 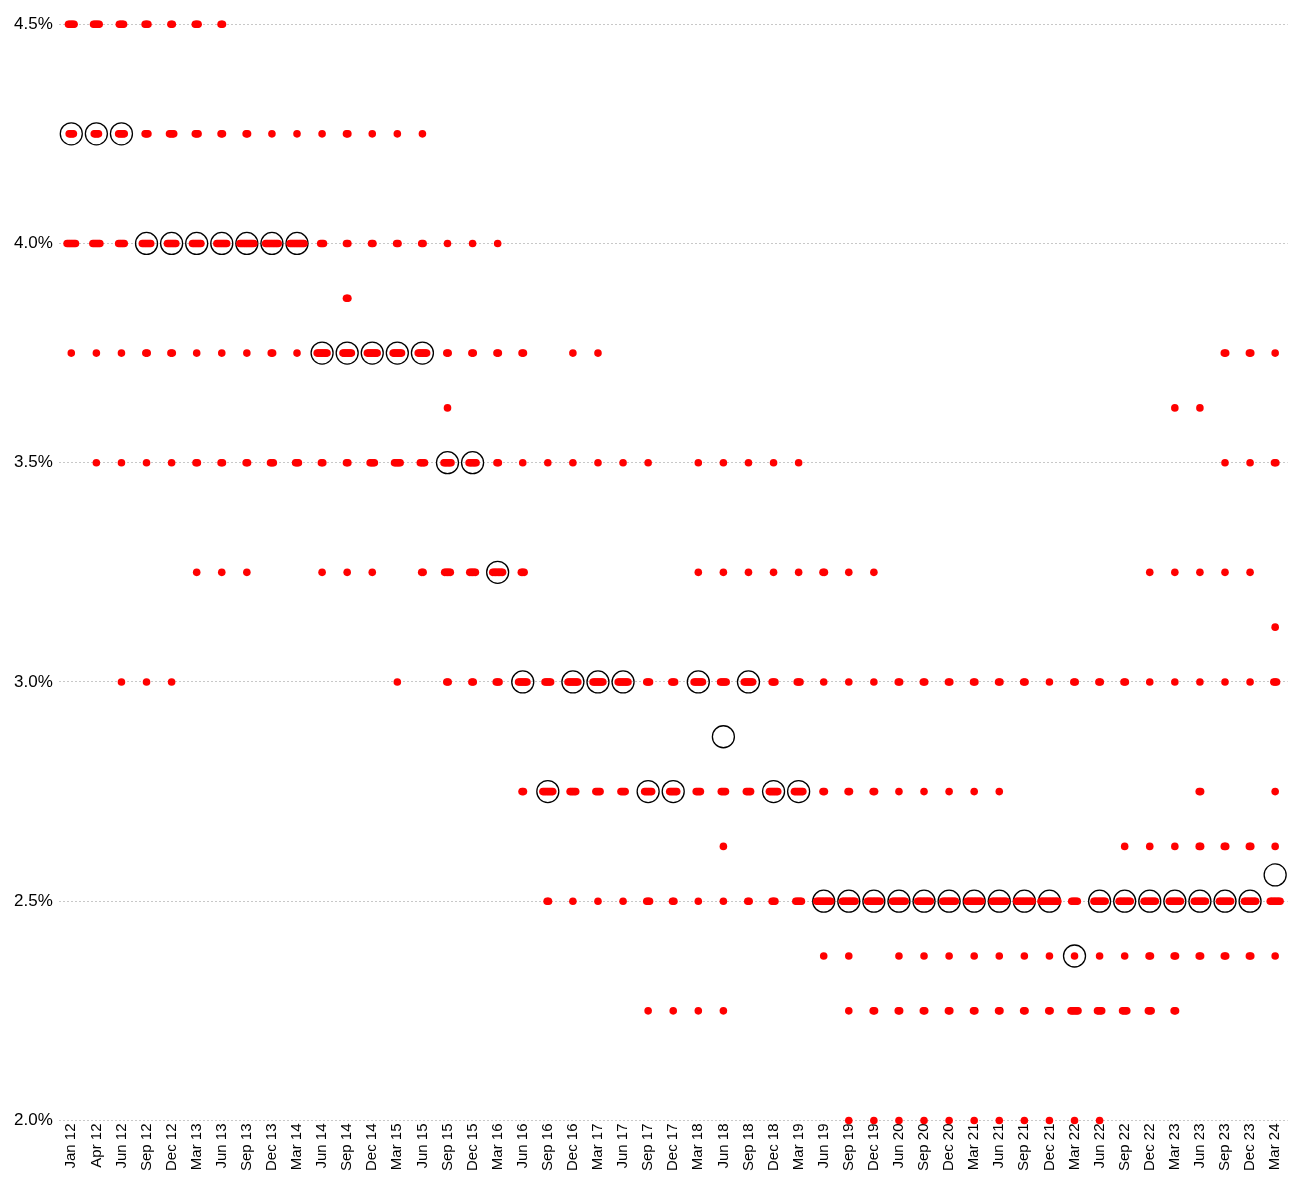 What do you see at coordinates (321, 1146) in the screenshot?
I see `x-tick-label: Jun 14` at bounding box center [321, 1146].